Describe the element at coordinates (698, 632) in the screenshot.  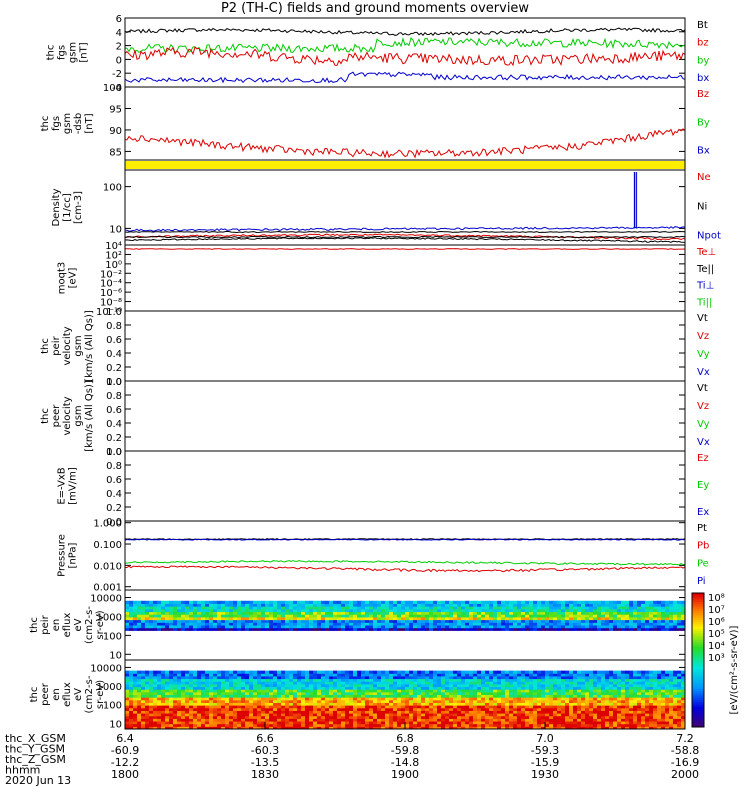
I see `colorbar-cell` at that location.